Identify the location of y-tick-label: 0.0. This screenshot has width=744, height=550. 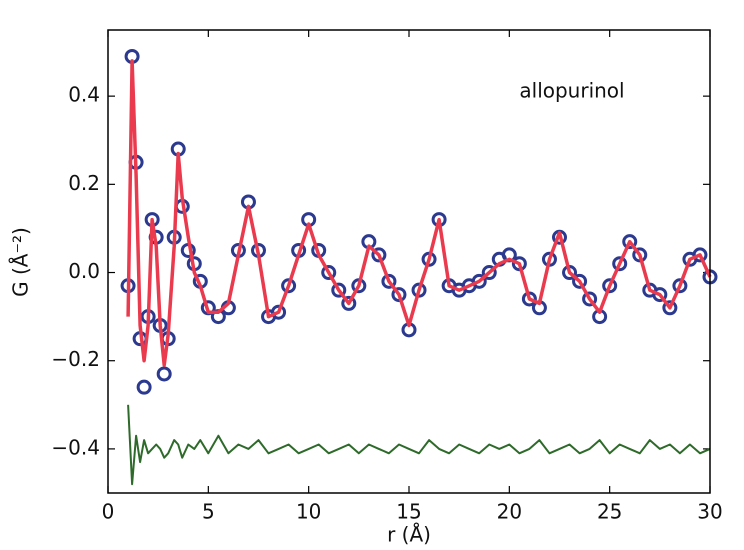
(84, 271).